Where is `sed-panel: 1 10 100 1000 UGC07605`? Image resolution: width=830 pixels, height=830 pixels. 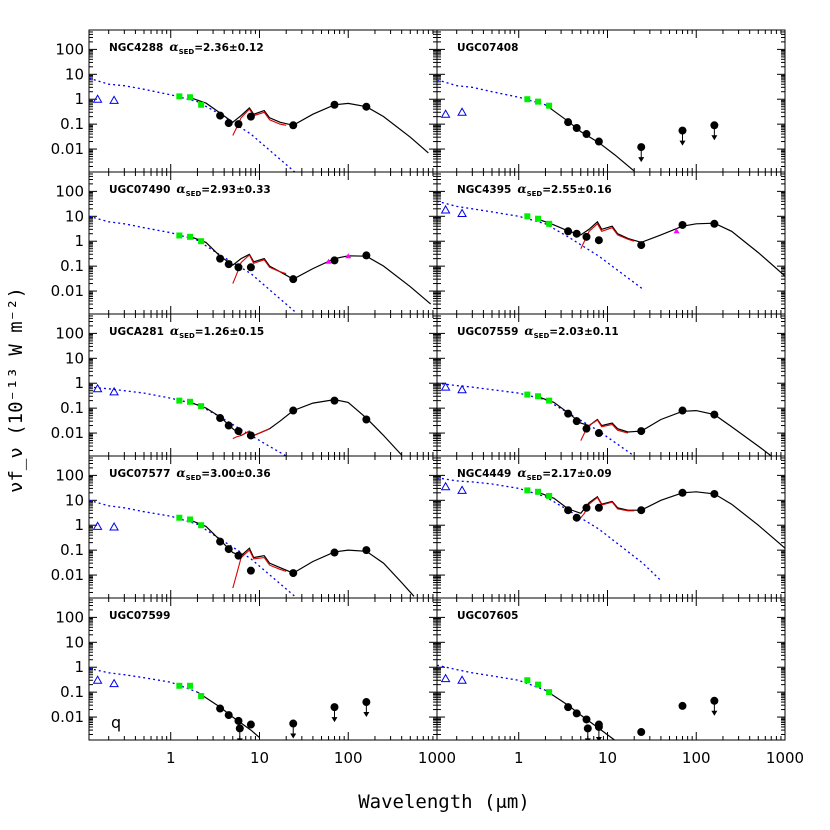 sed-panel: 1 10 100 1000 UGC07605 is located at coordinates (620, 682).